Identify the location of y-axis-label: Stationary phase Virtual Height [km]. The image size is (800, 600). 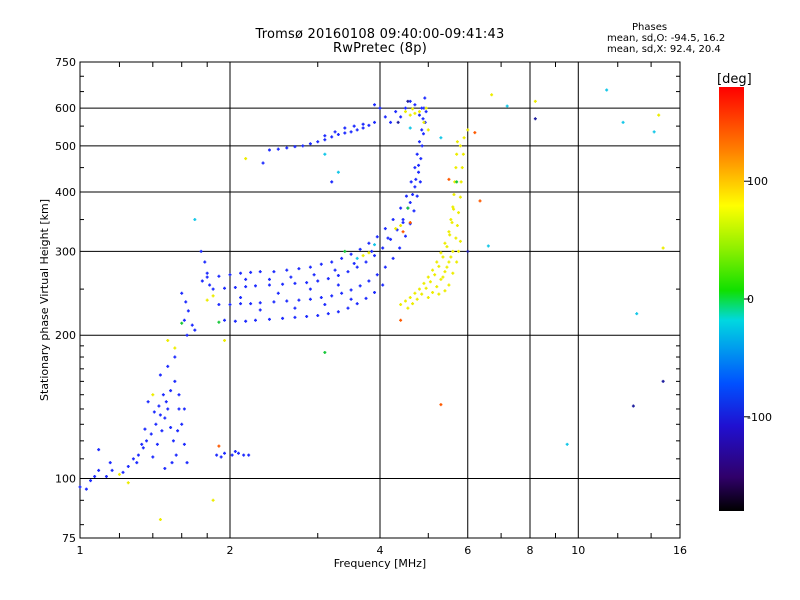
(44, 300).